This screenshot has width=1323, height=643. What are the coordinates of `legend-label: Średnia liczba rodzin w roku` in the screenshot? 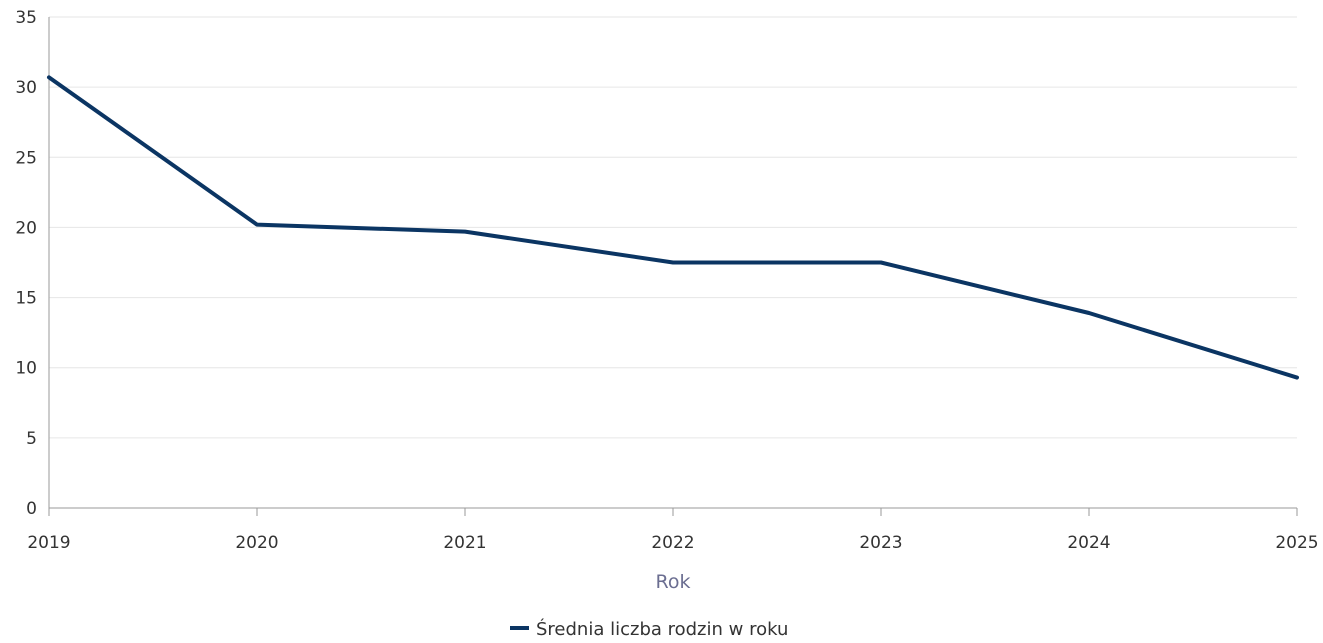 It's located at (662, 629).